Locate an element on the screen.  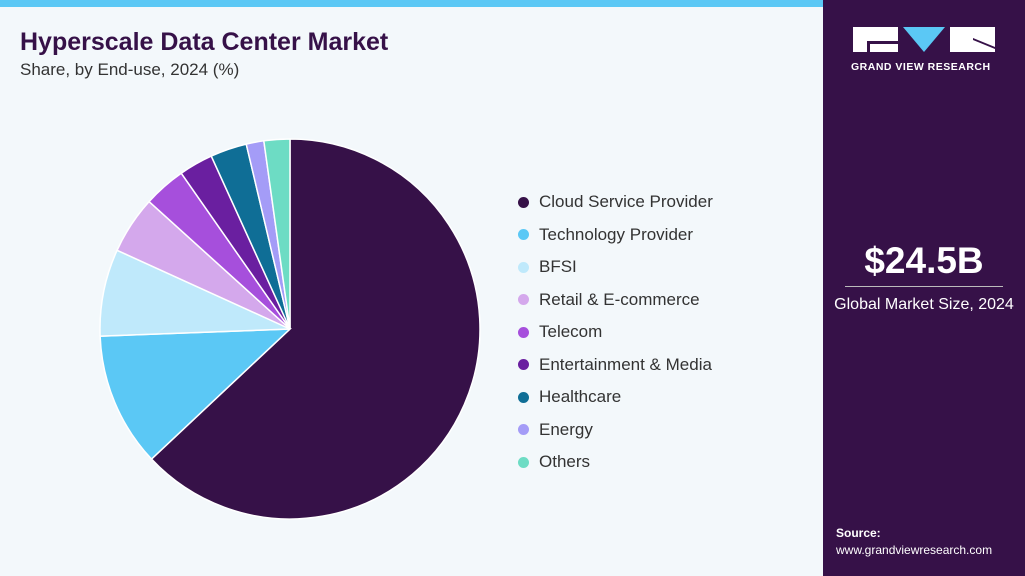
legend-label: Healthcare is located at coordinates (580, 397).